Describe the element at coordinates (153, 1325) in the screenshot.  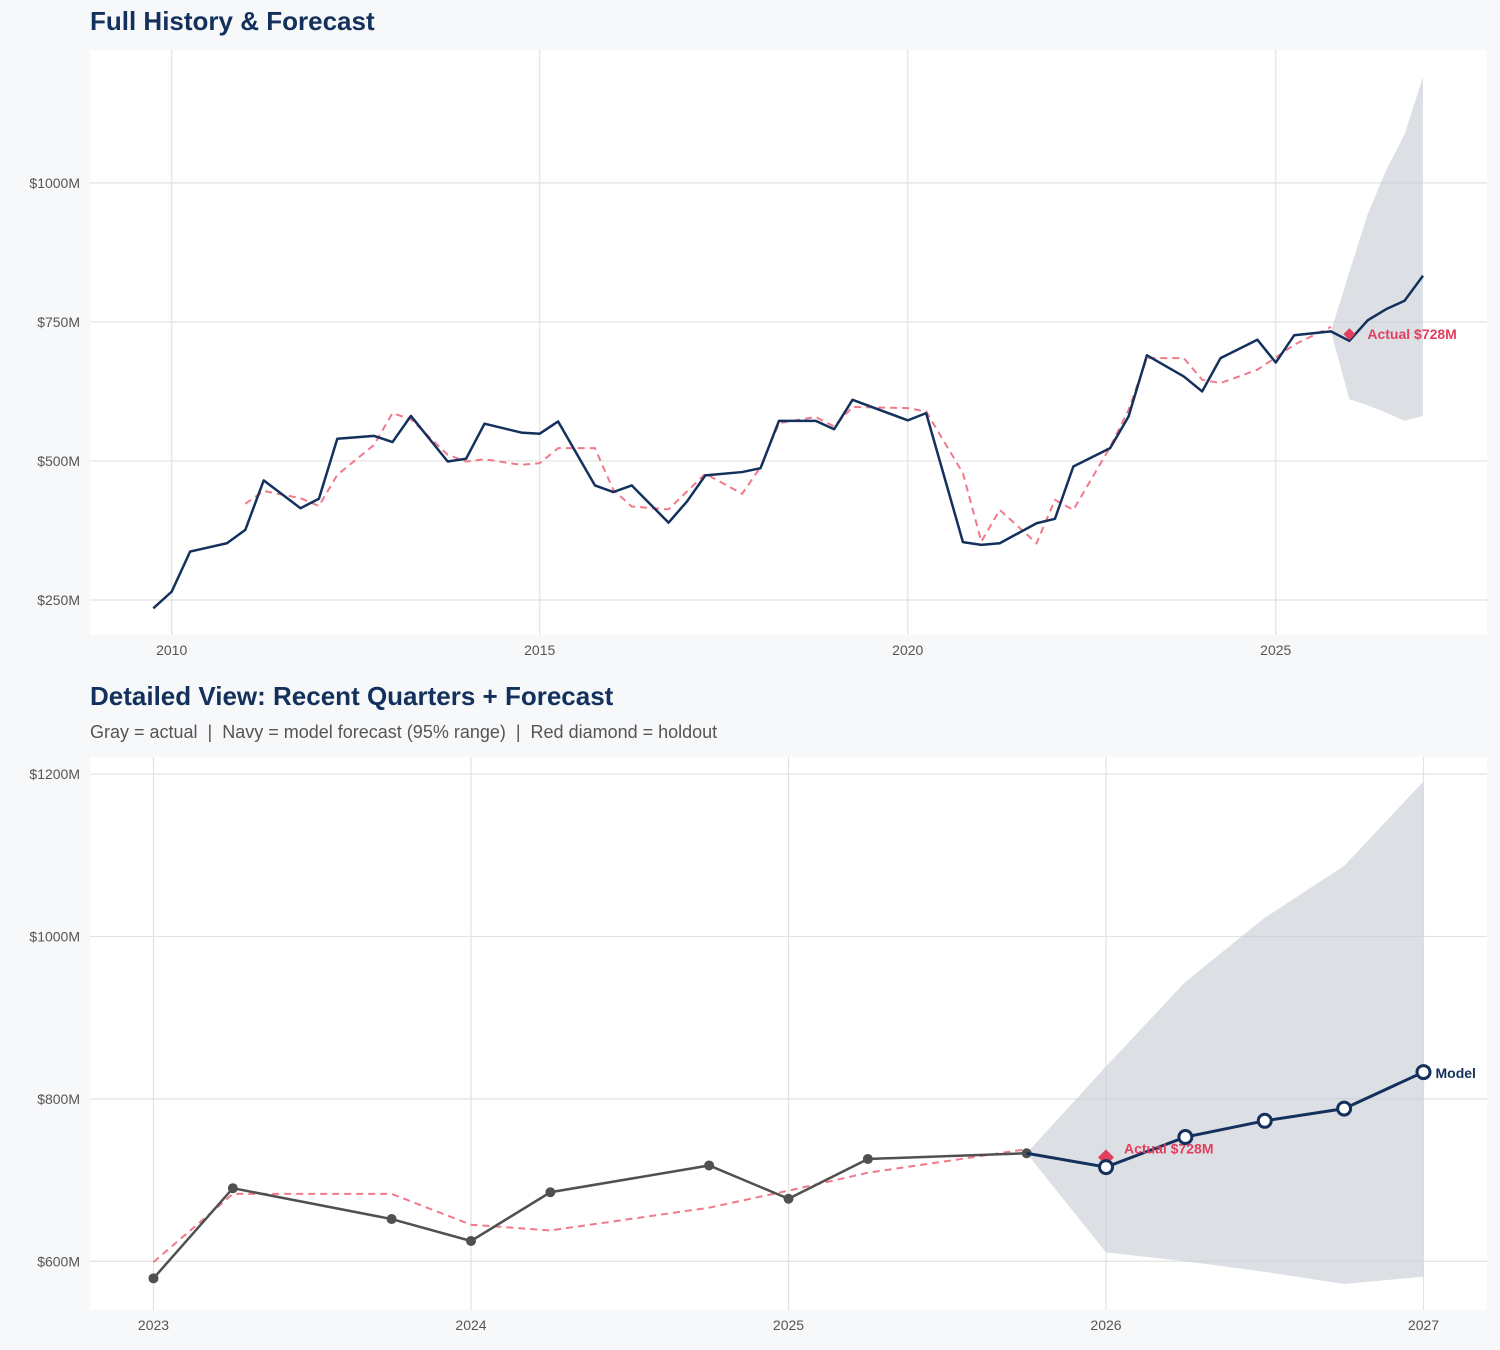
I see `bottom-x-tick-label: 2023` at that location.